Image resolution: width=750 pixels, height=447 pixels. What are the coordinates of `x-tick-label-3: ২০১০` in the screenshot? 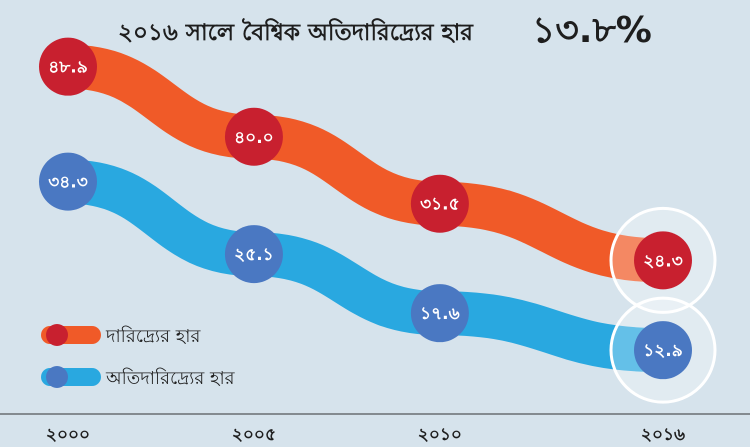 It's located at (440, 435).